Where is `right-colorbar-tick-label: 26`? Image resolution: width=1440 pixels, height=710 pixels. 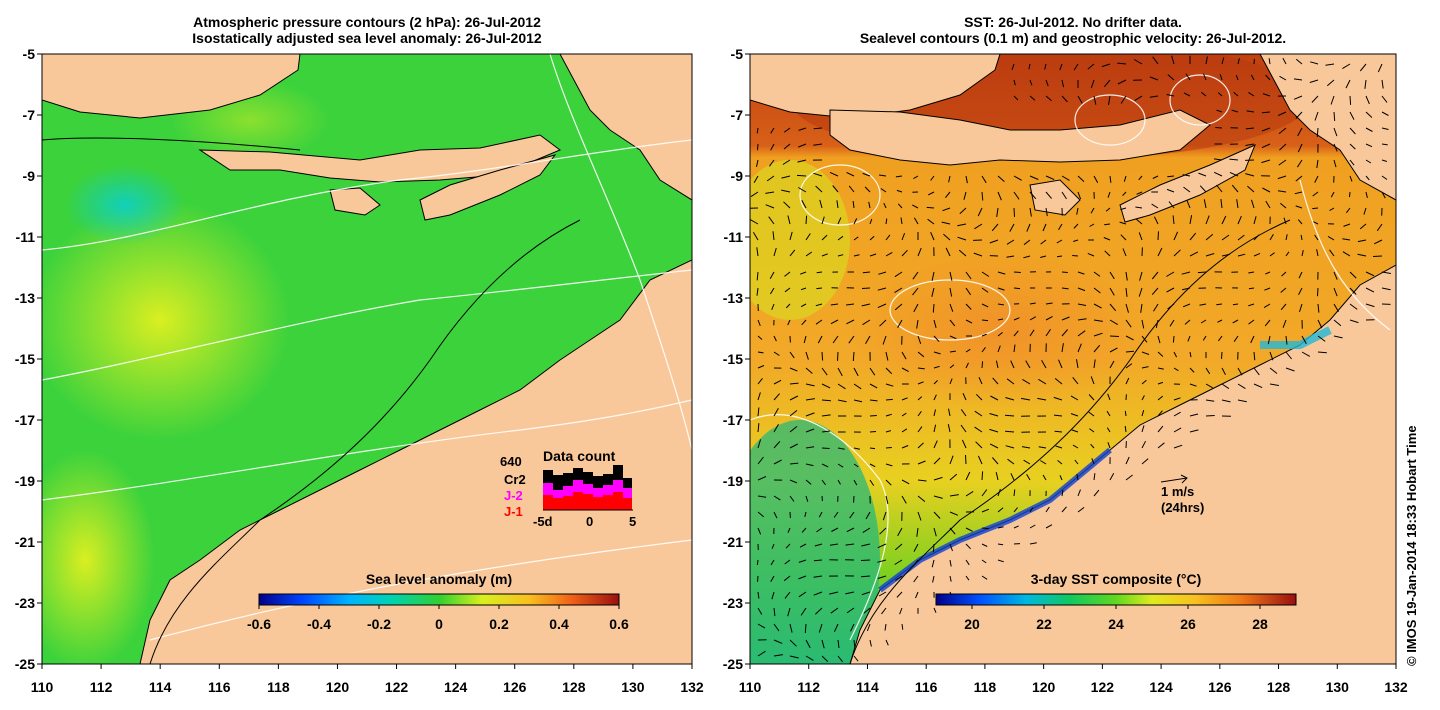 right-colorbar-tick-label: 26 is located at coordinates (1188, 624).